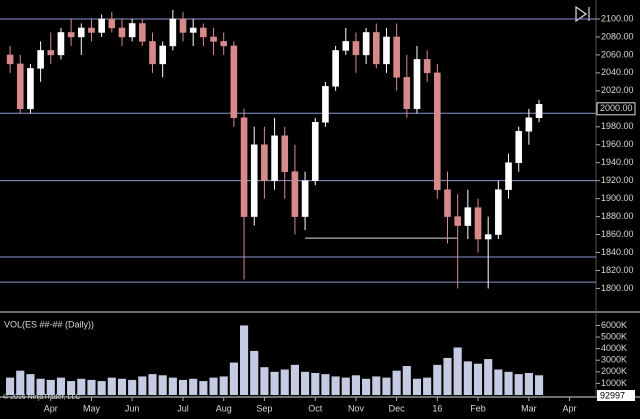 The height and width of the screenshot is (419, 640). I want to click on y-tick-label: 1980.00, so click(617, 126).